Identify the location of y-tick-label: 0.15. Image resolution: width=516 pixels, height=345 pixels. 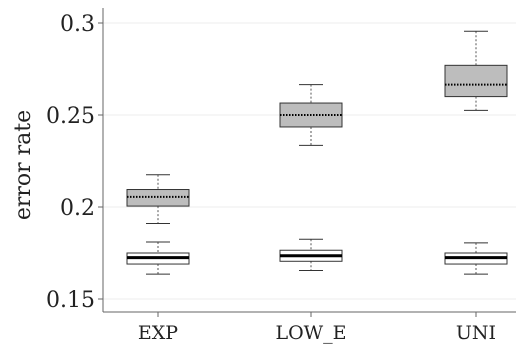
(70, 300).